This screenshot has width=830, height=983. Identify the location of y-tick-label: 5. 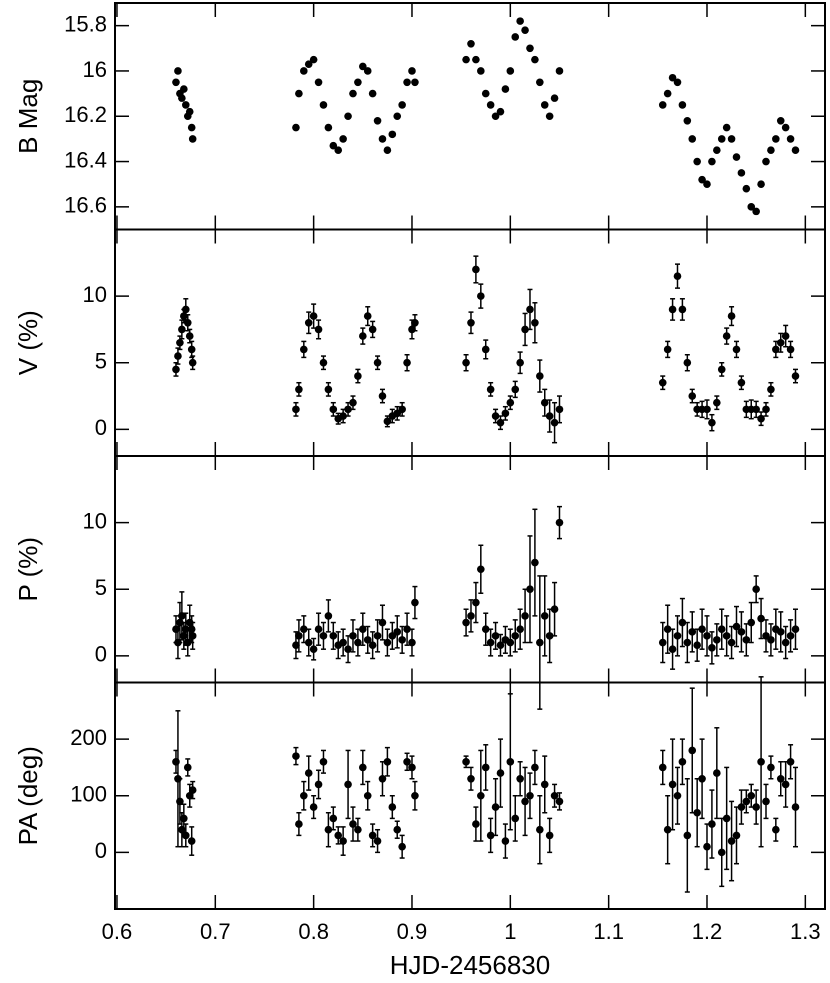
(101, 587).